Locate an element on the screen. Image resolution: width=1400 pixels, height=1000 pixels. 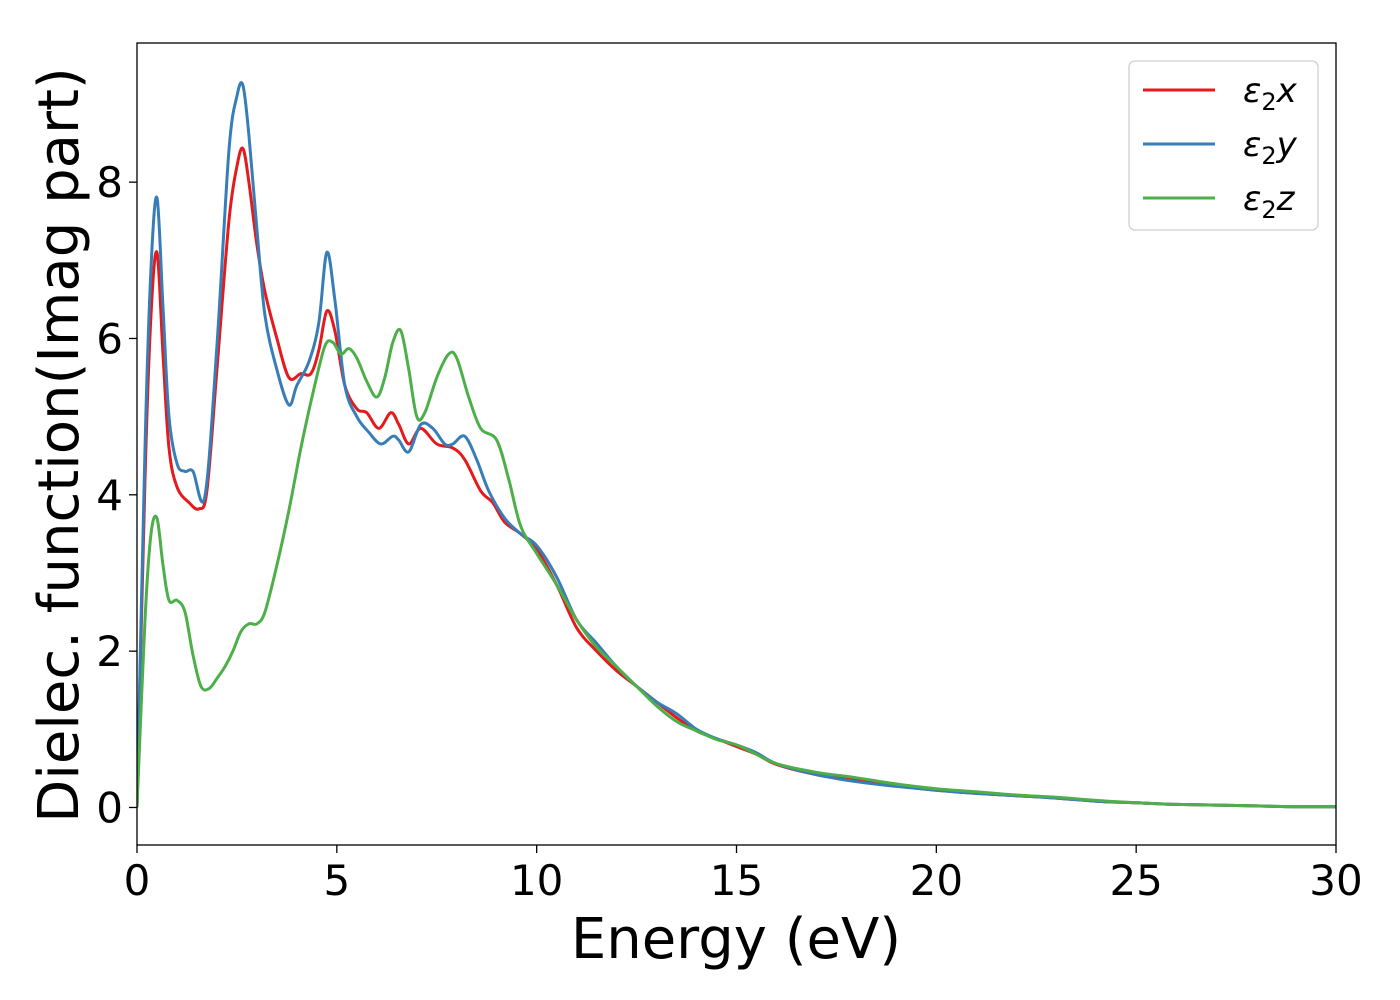
legend: ε2x ε2y ε2z is located at coordinates (1223, 145).